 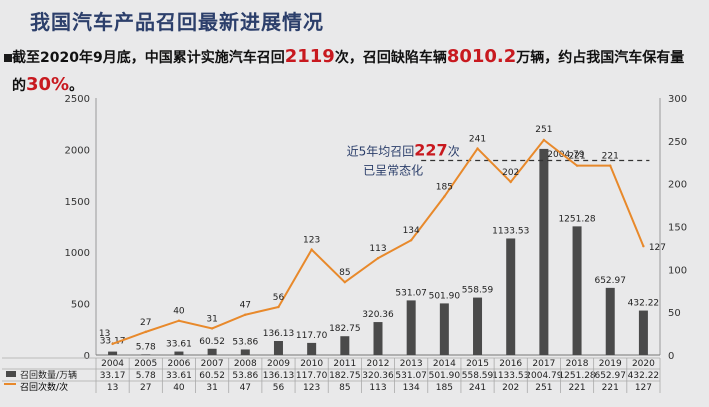 I want to click on table-bar-value: 2004.79, so click(x=543, y=376).